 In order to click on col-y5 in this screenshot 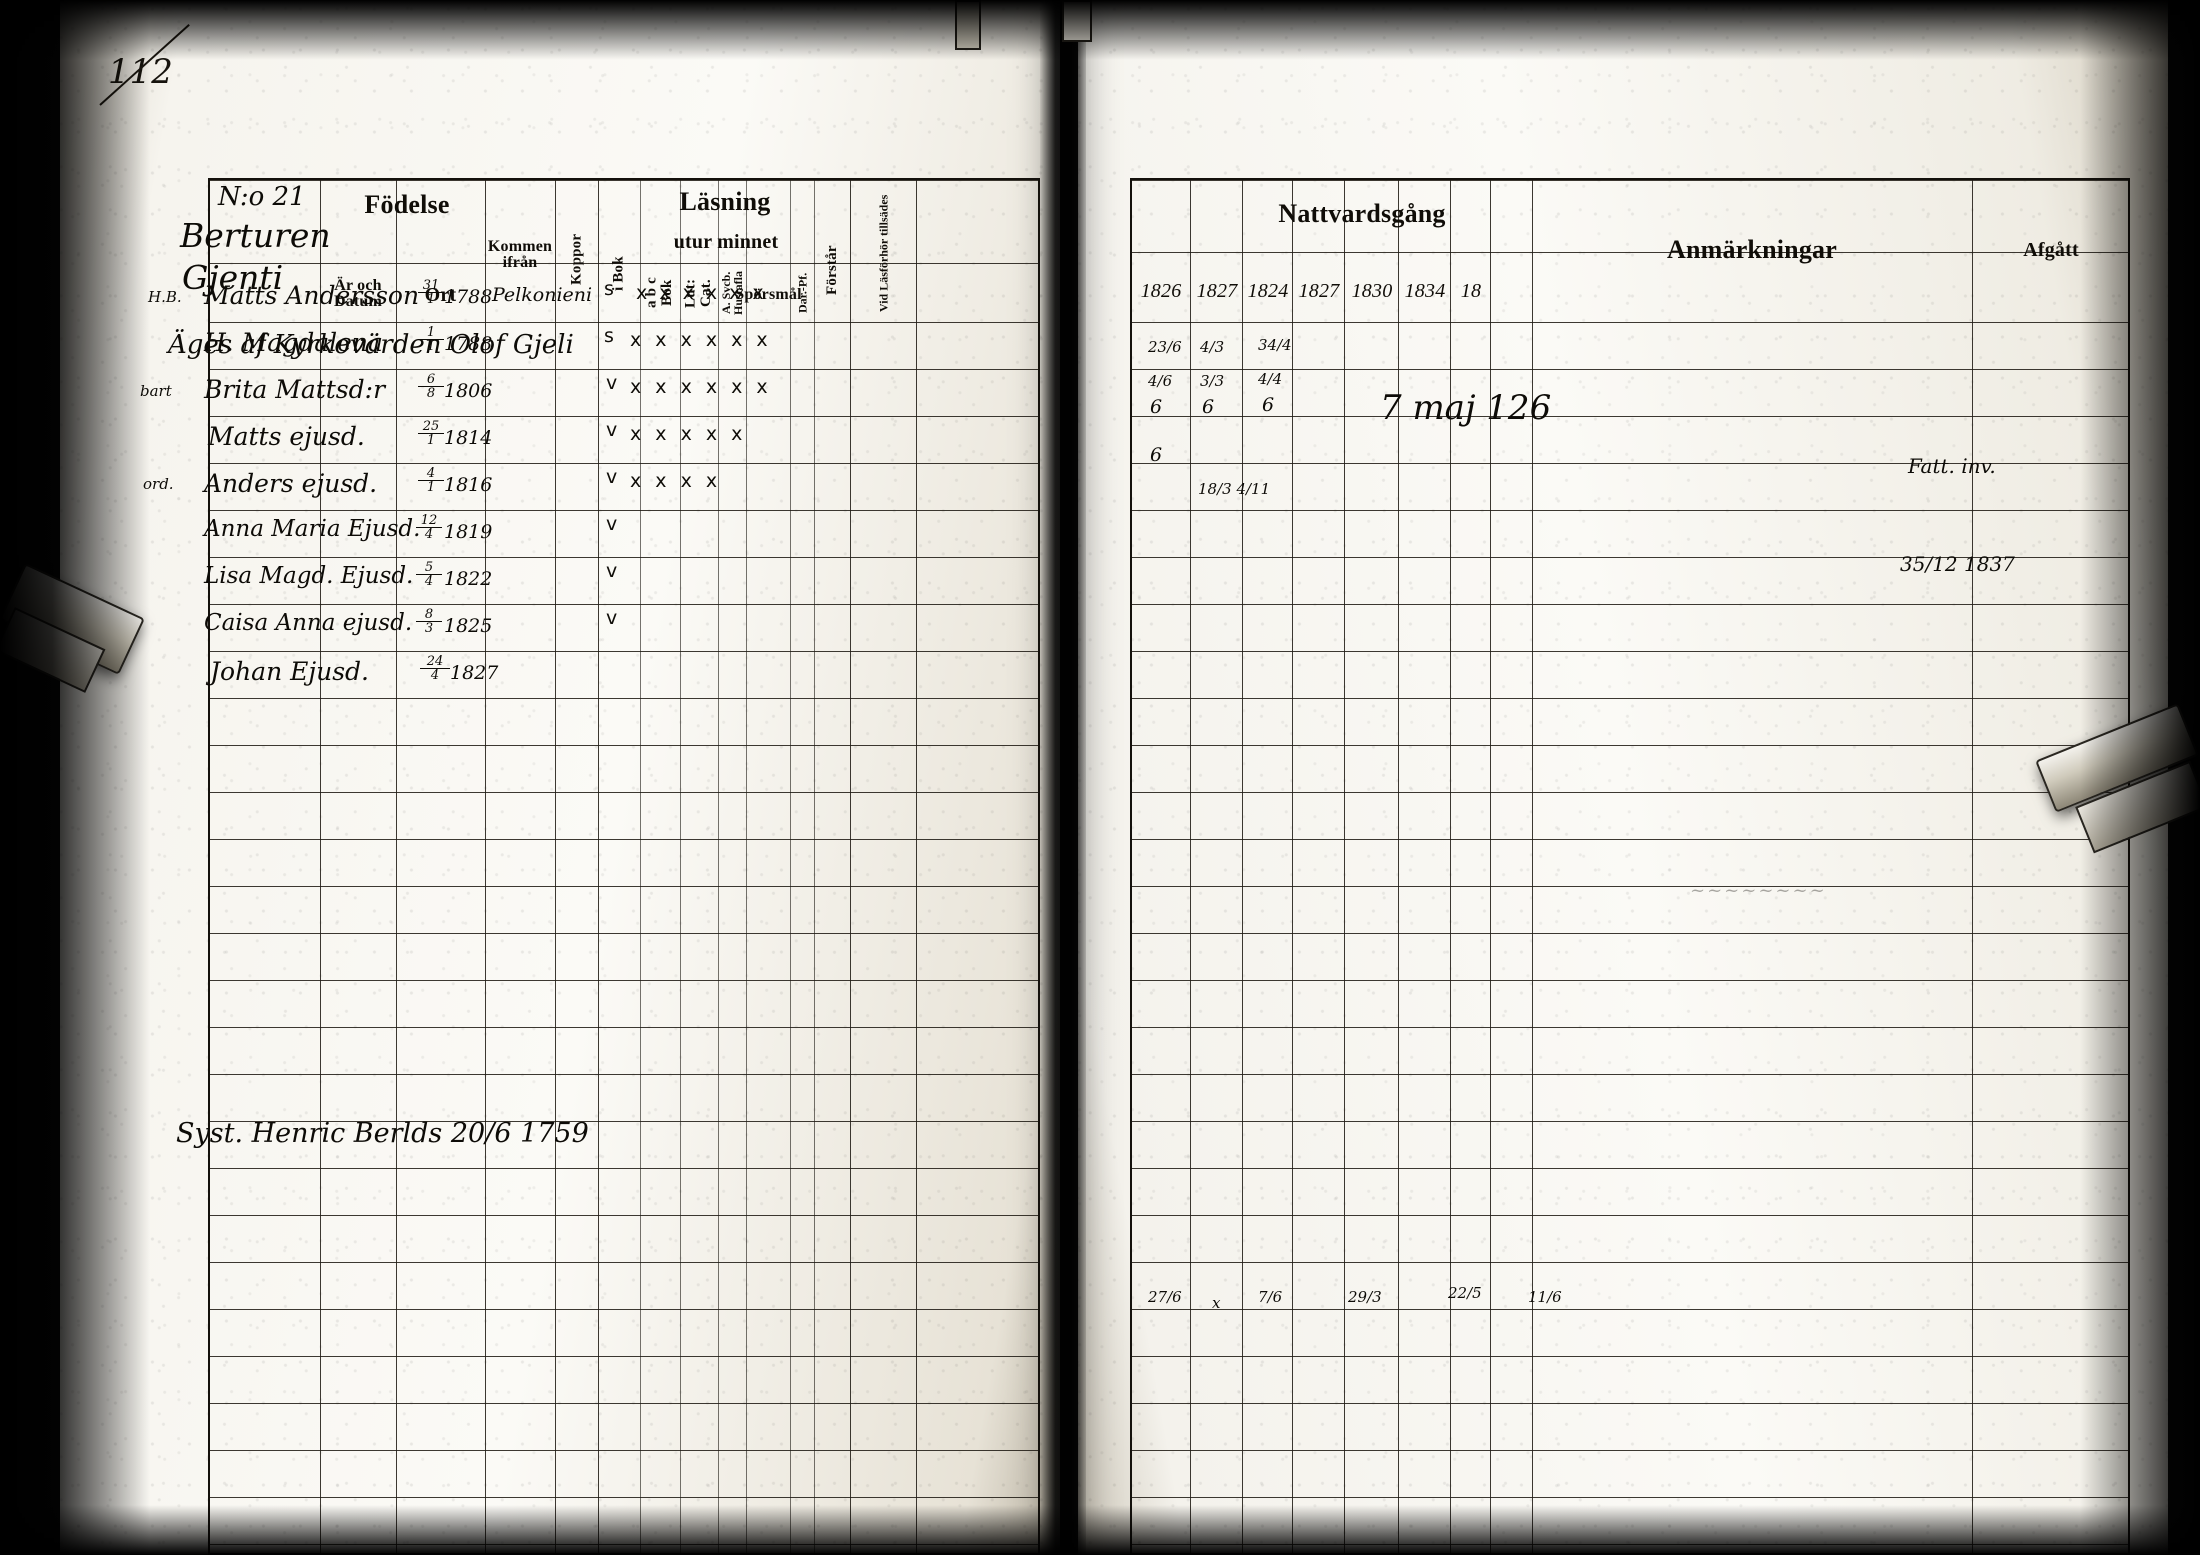, I will do `click(1398, 866)`.